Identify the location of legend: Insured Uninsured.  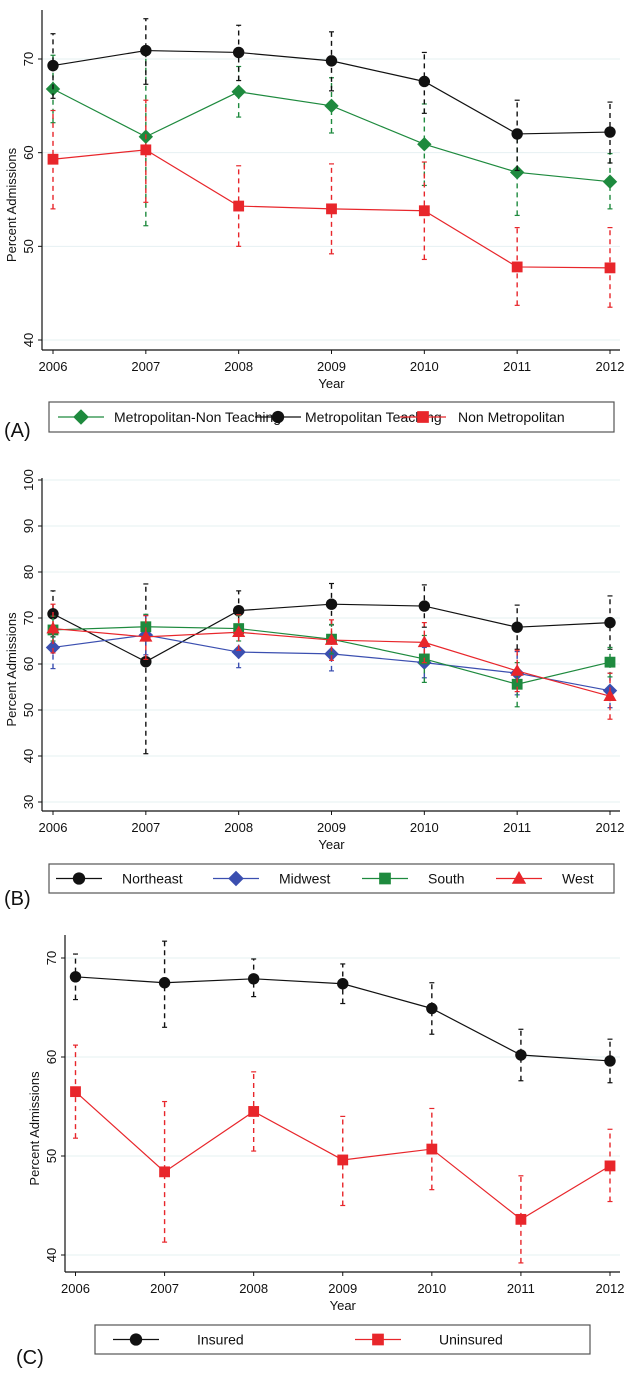
(342, 1339).